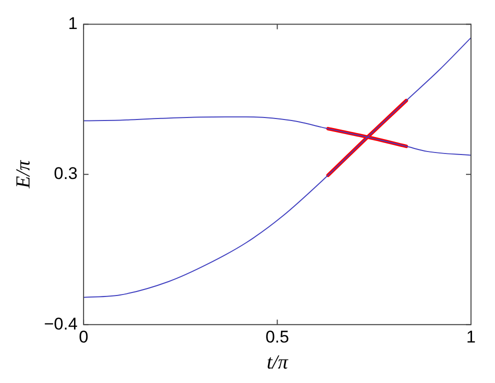  Describe the element at coordinates (83, 336) in the screenshot. I see `x-tick-label: 0` at that location.